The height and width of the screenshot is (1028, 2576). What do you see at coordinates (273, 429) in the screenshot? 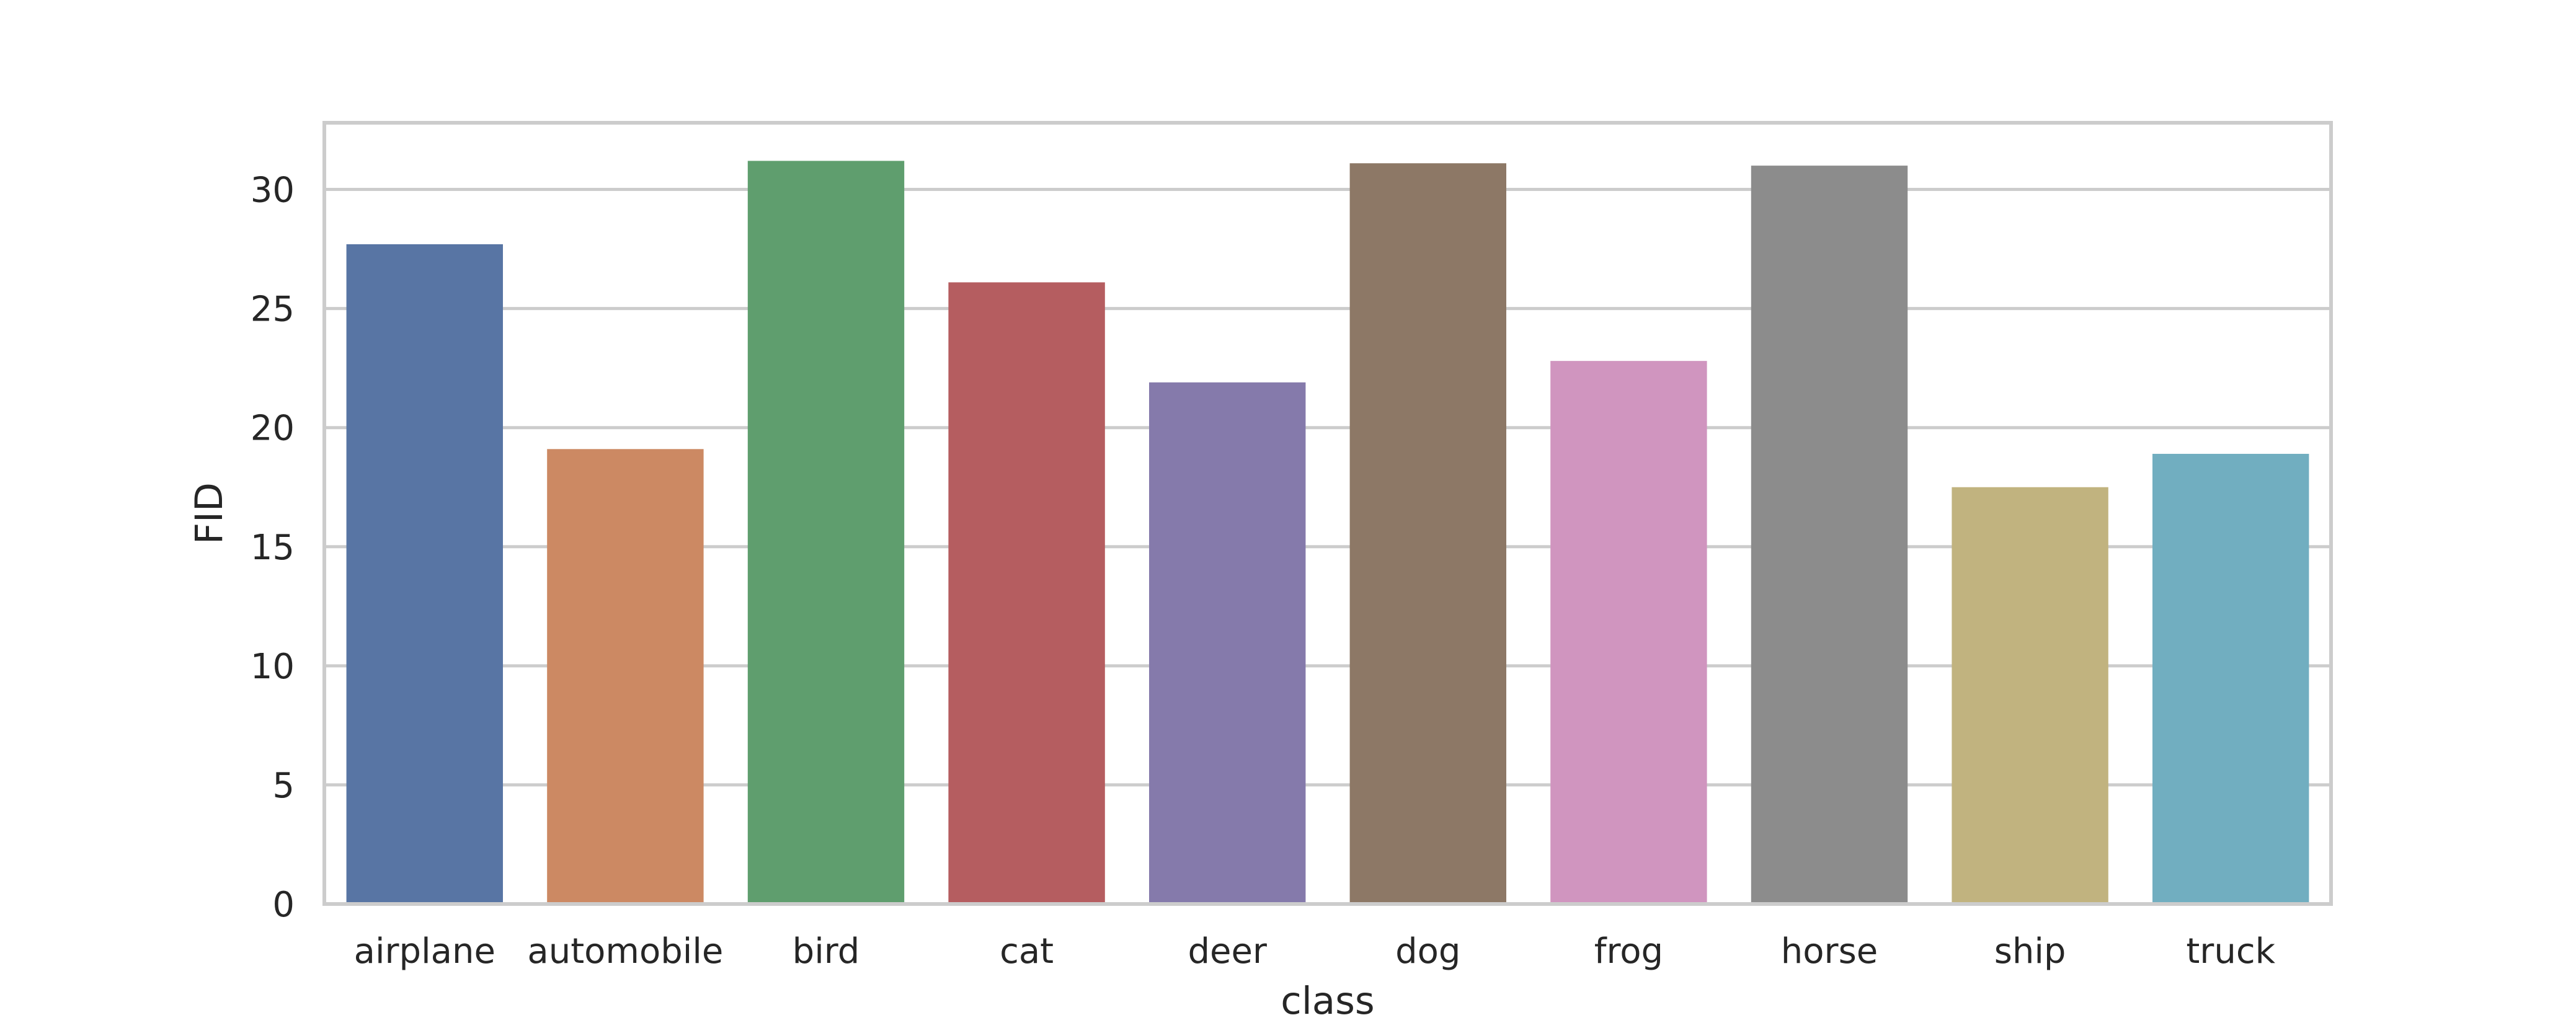
I see `y-tick-label: 20` at bounding box center [273, 429].